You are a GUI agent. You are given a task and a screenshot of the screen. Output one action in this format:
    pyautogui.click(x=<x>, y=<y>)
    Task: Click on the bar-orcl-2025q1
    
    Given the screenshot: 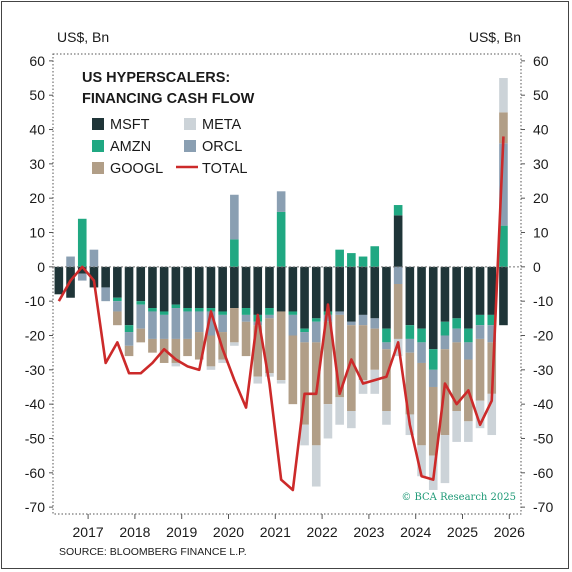 What is the action you would take?
    pyautogui.click(x=480, y=332)
    